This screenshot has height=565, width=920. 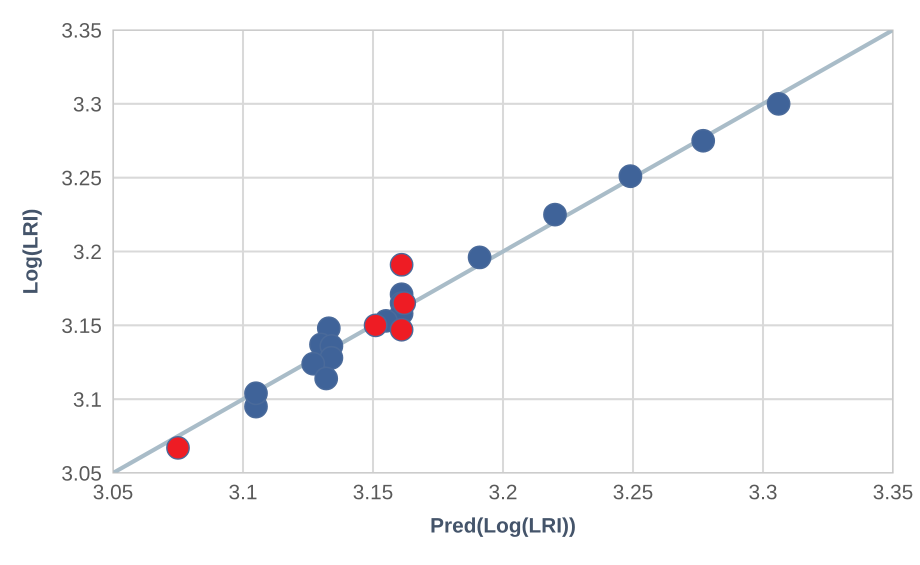 What do you see at coordinates (87, 104) in the screenshot?
I see `y-tick-label: 3.3` at bounding box center [87, 104].